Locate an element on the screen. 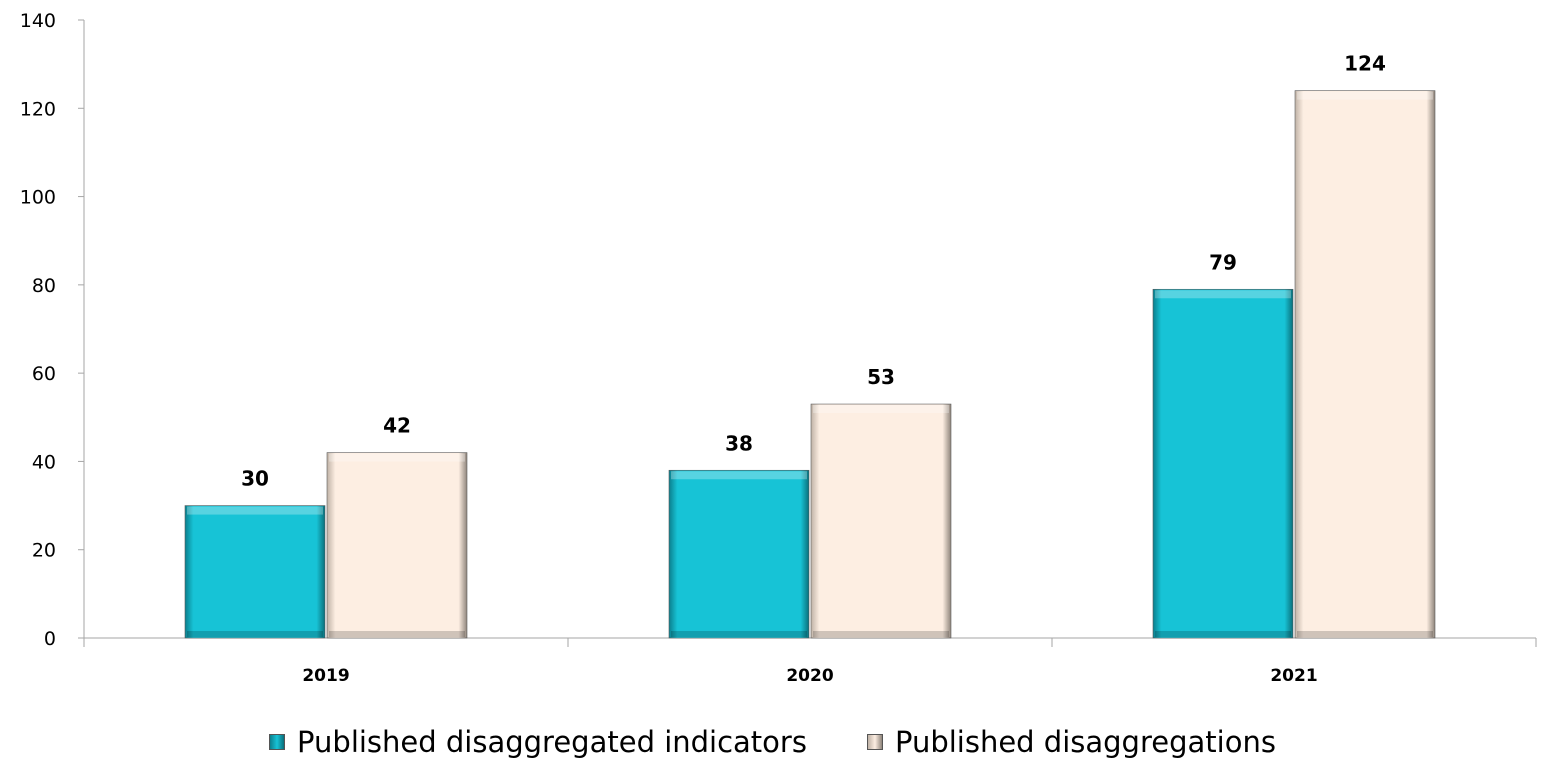  y-tick-label: 140 is located at coordinates (38, 21).